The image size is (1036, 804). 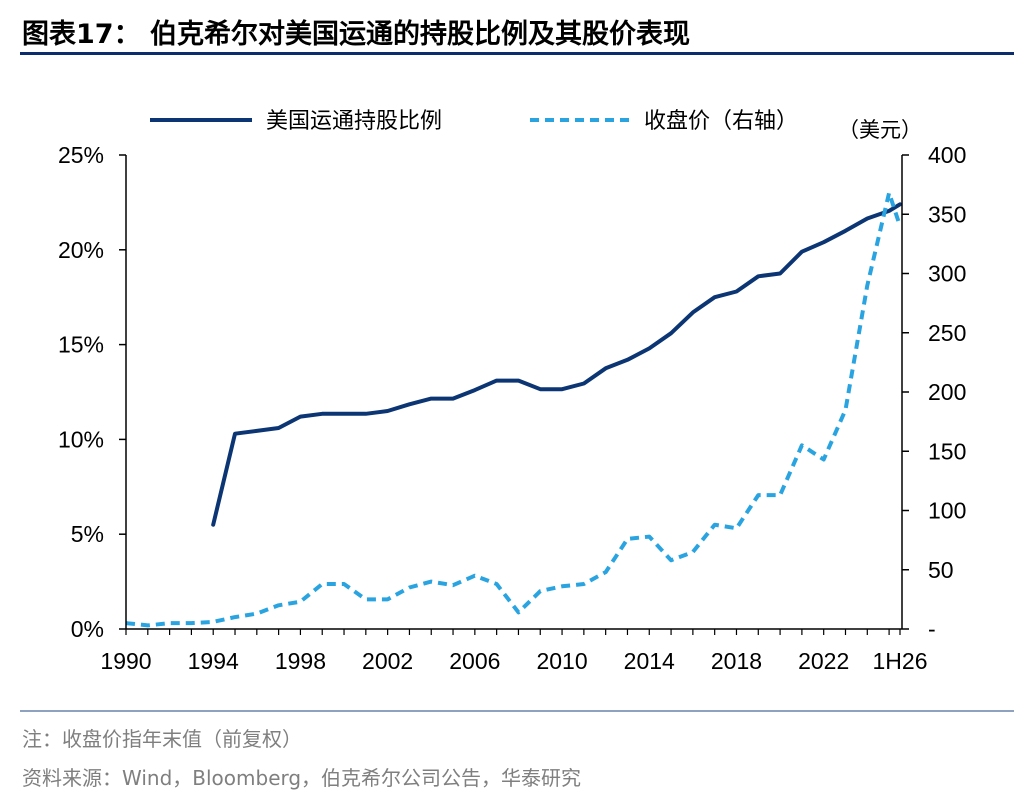 What do you see at coordinates (81, 250) in the screenshot?
I see `left-tick-label: 20%` at bounding box center [81, 250].